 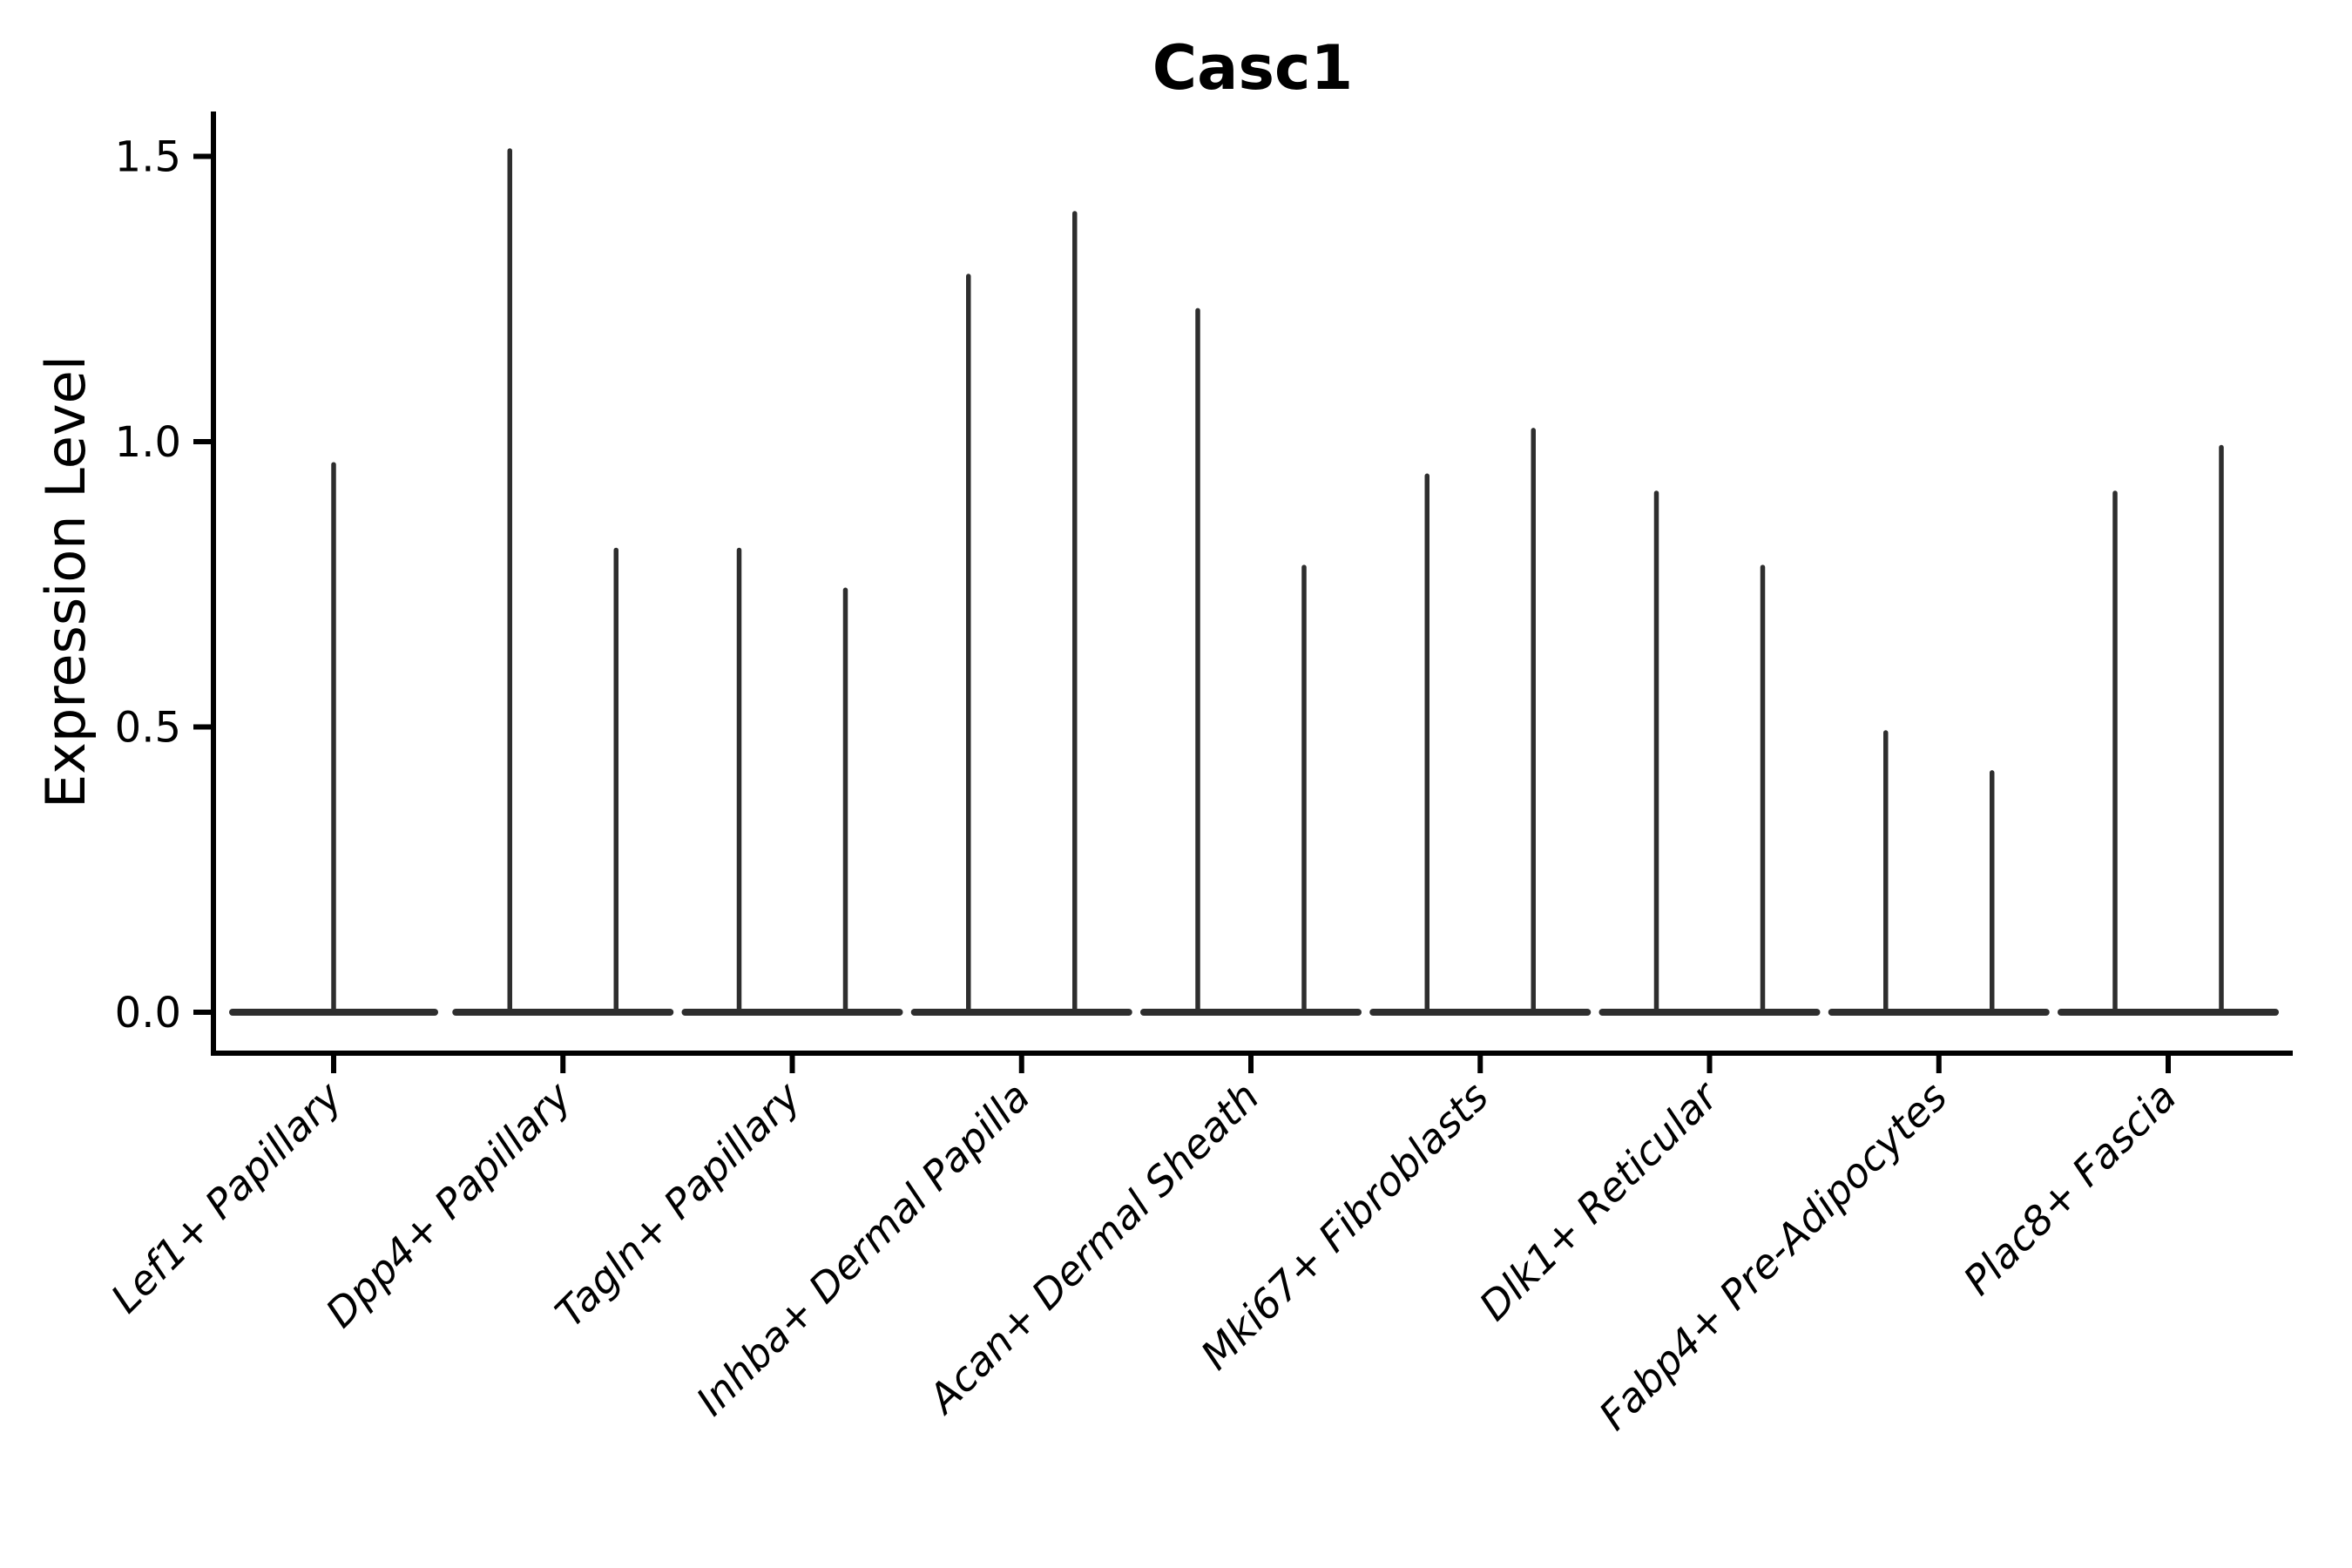 What do you see at coordinates (148, 728) in the screenshot?
I see `y-tick-label: 0.5` at bounding box center [148, 728].